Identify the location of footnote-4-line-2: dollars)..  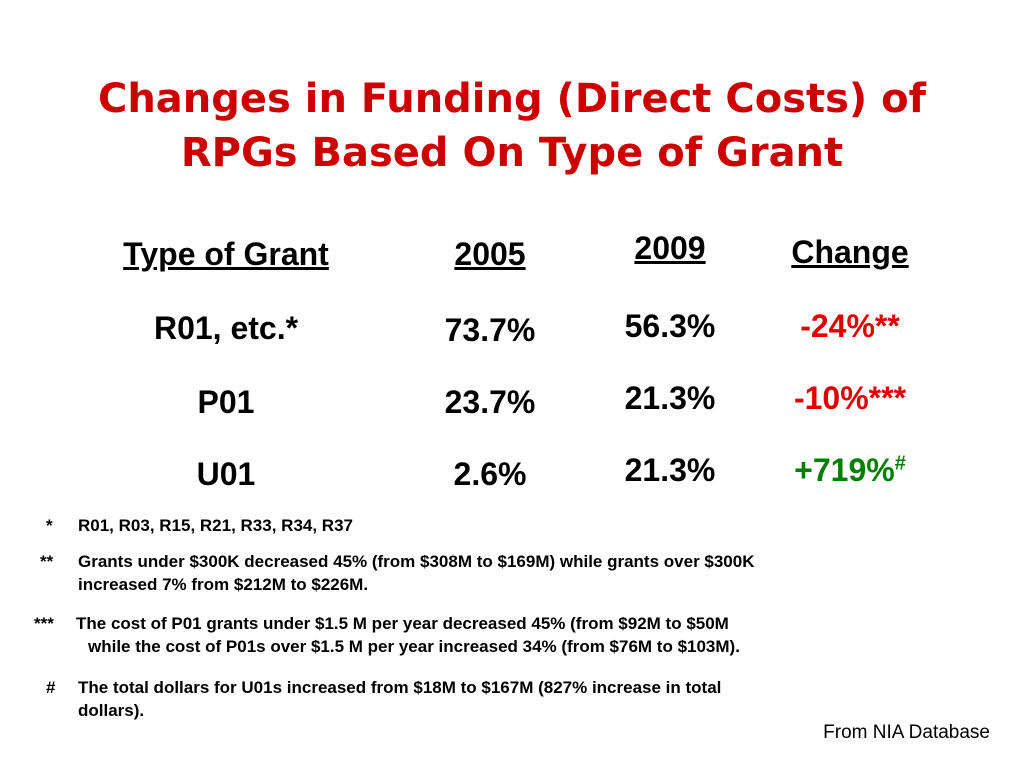
(111, 710).